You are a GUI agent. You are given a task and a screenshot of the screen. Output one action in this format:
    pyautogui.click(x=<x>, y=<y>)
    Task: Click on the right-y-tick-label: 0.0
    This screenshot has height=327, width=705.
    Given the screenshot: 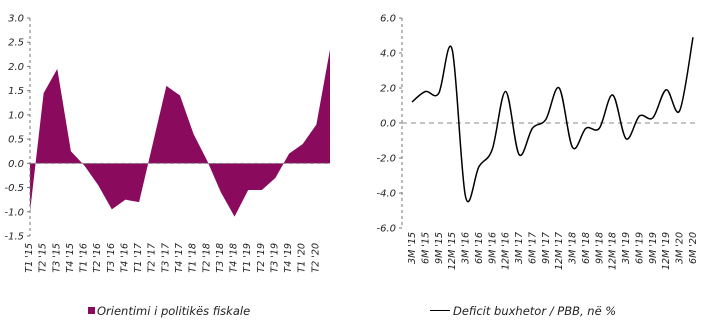 What is the action you would take?
    pyautogui.click(x=388, y=124)
    